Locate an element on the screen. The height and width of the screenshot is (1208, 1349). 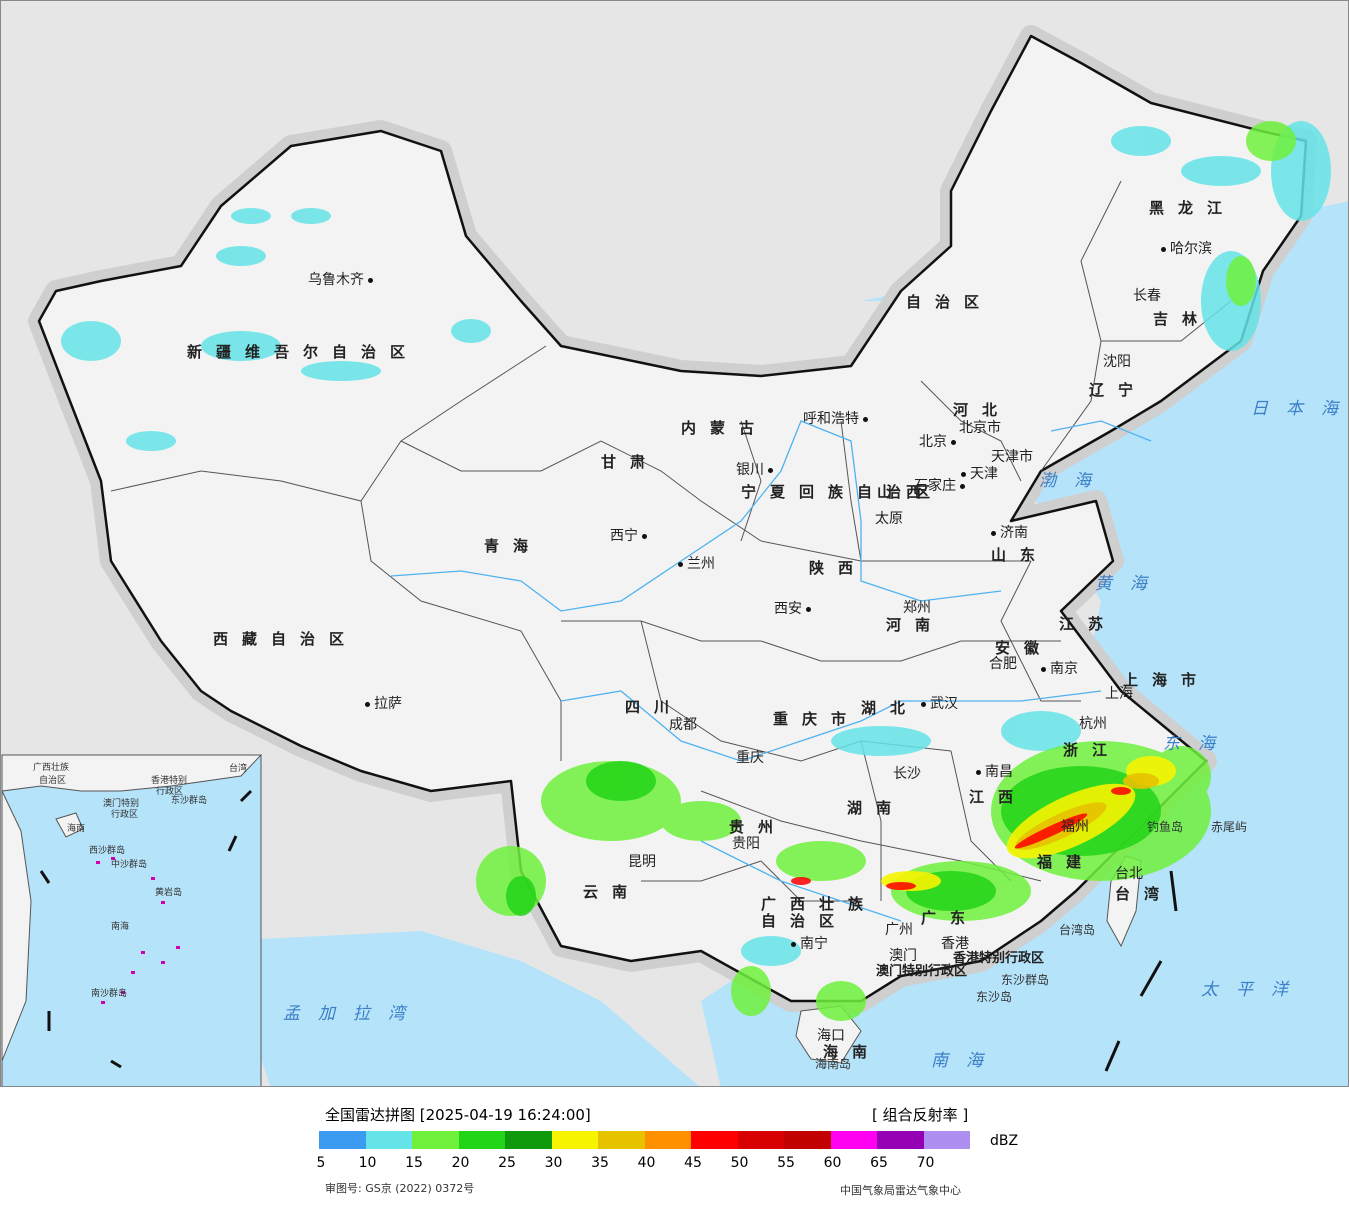
city-label: 上海 is located at coordinates (1119, 694).